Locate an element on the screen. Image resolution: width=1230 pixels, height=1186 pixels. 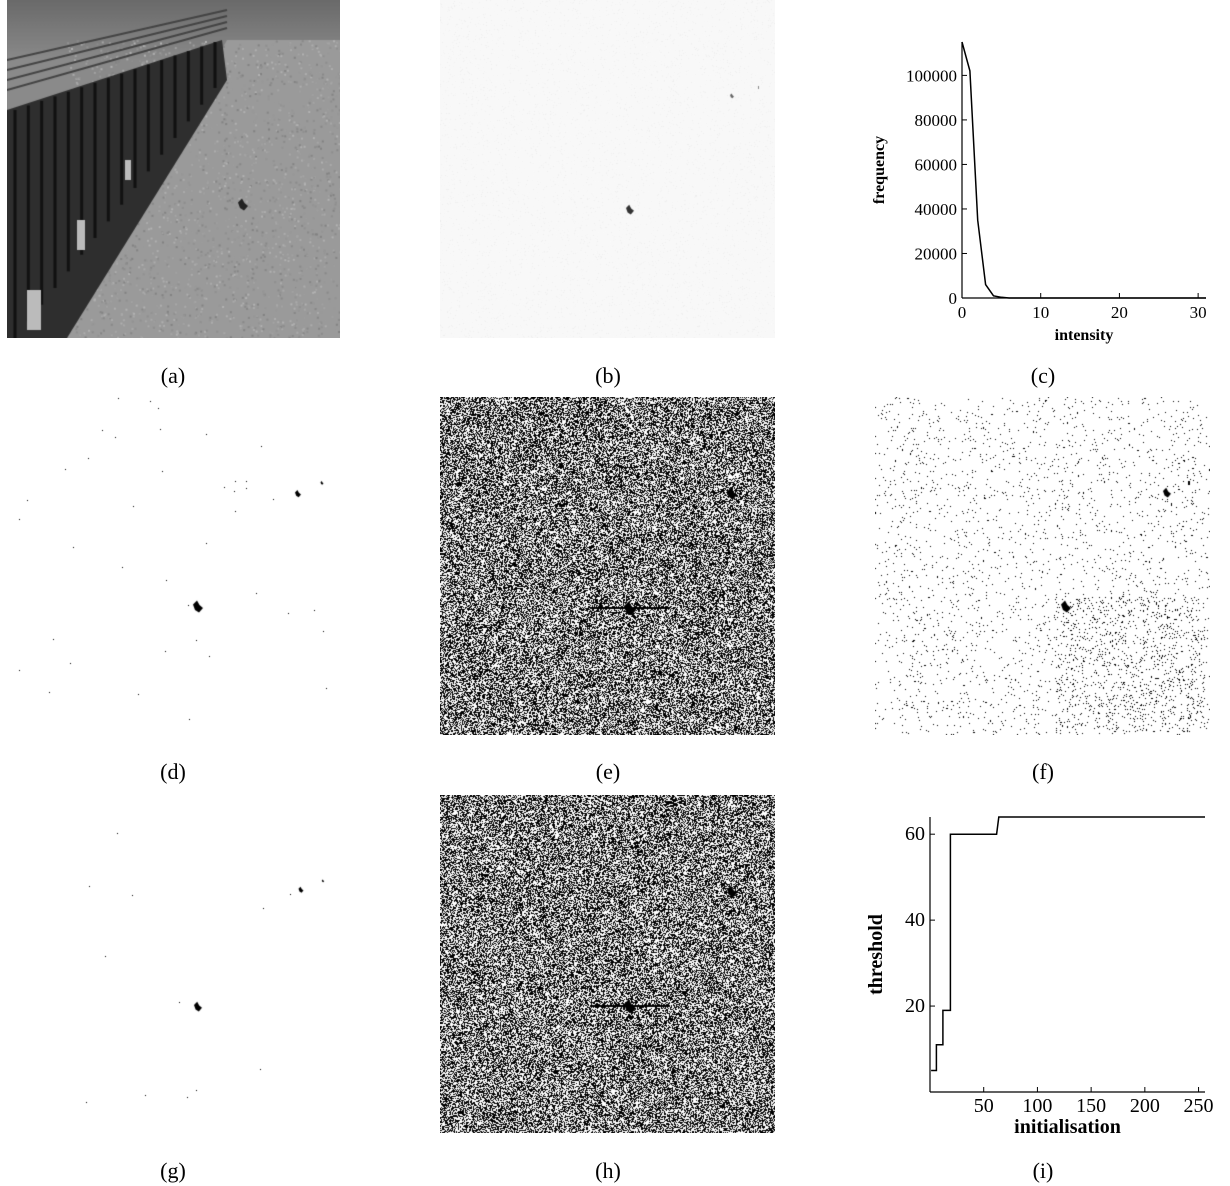
panel-h-image is located at coordinates (607, 964).